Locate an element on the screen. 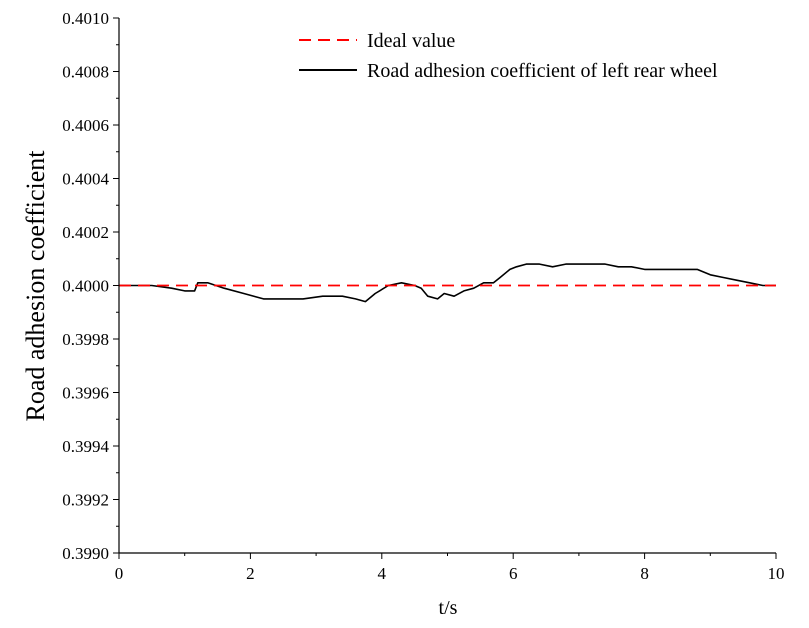 The height and width of the screenshot is (628, 809). x-tick-label: 8 is located at coordinates (644, 573).